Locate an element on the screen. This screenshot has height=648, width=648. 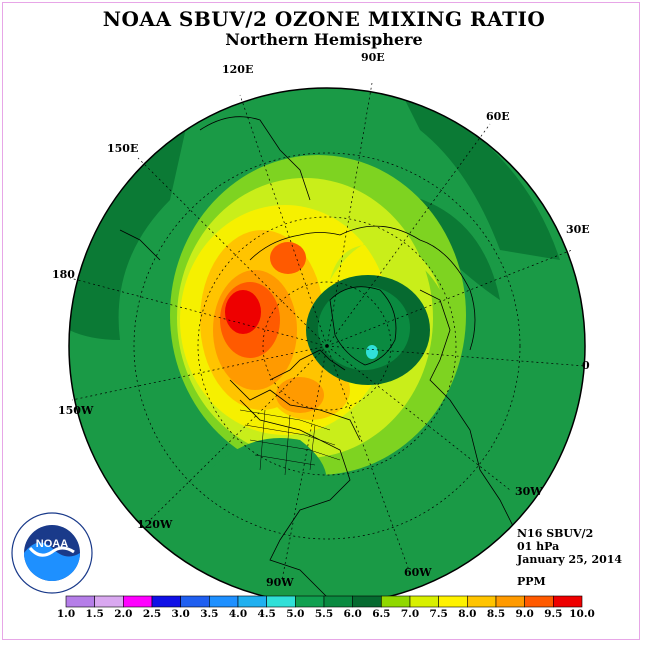
colorbar-tick-label: 4.0 is located at coordinates (238, 614).